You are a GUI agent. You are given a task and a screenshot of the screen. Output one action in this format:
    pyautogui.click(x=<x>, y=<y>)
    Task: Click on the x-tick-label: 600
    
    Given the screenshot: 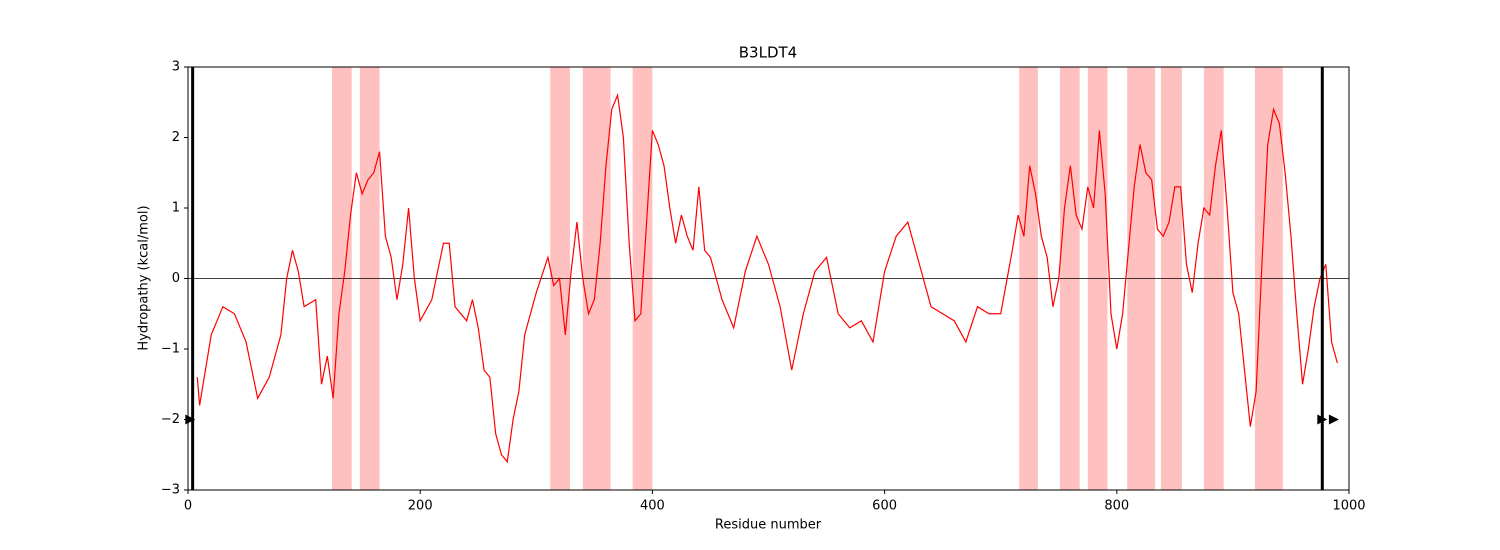 What is the action you would take?
    pyautogui.click(x=884, y=506)
    